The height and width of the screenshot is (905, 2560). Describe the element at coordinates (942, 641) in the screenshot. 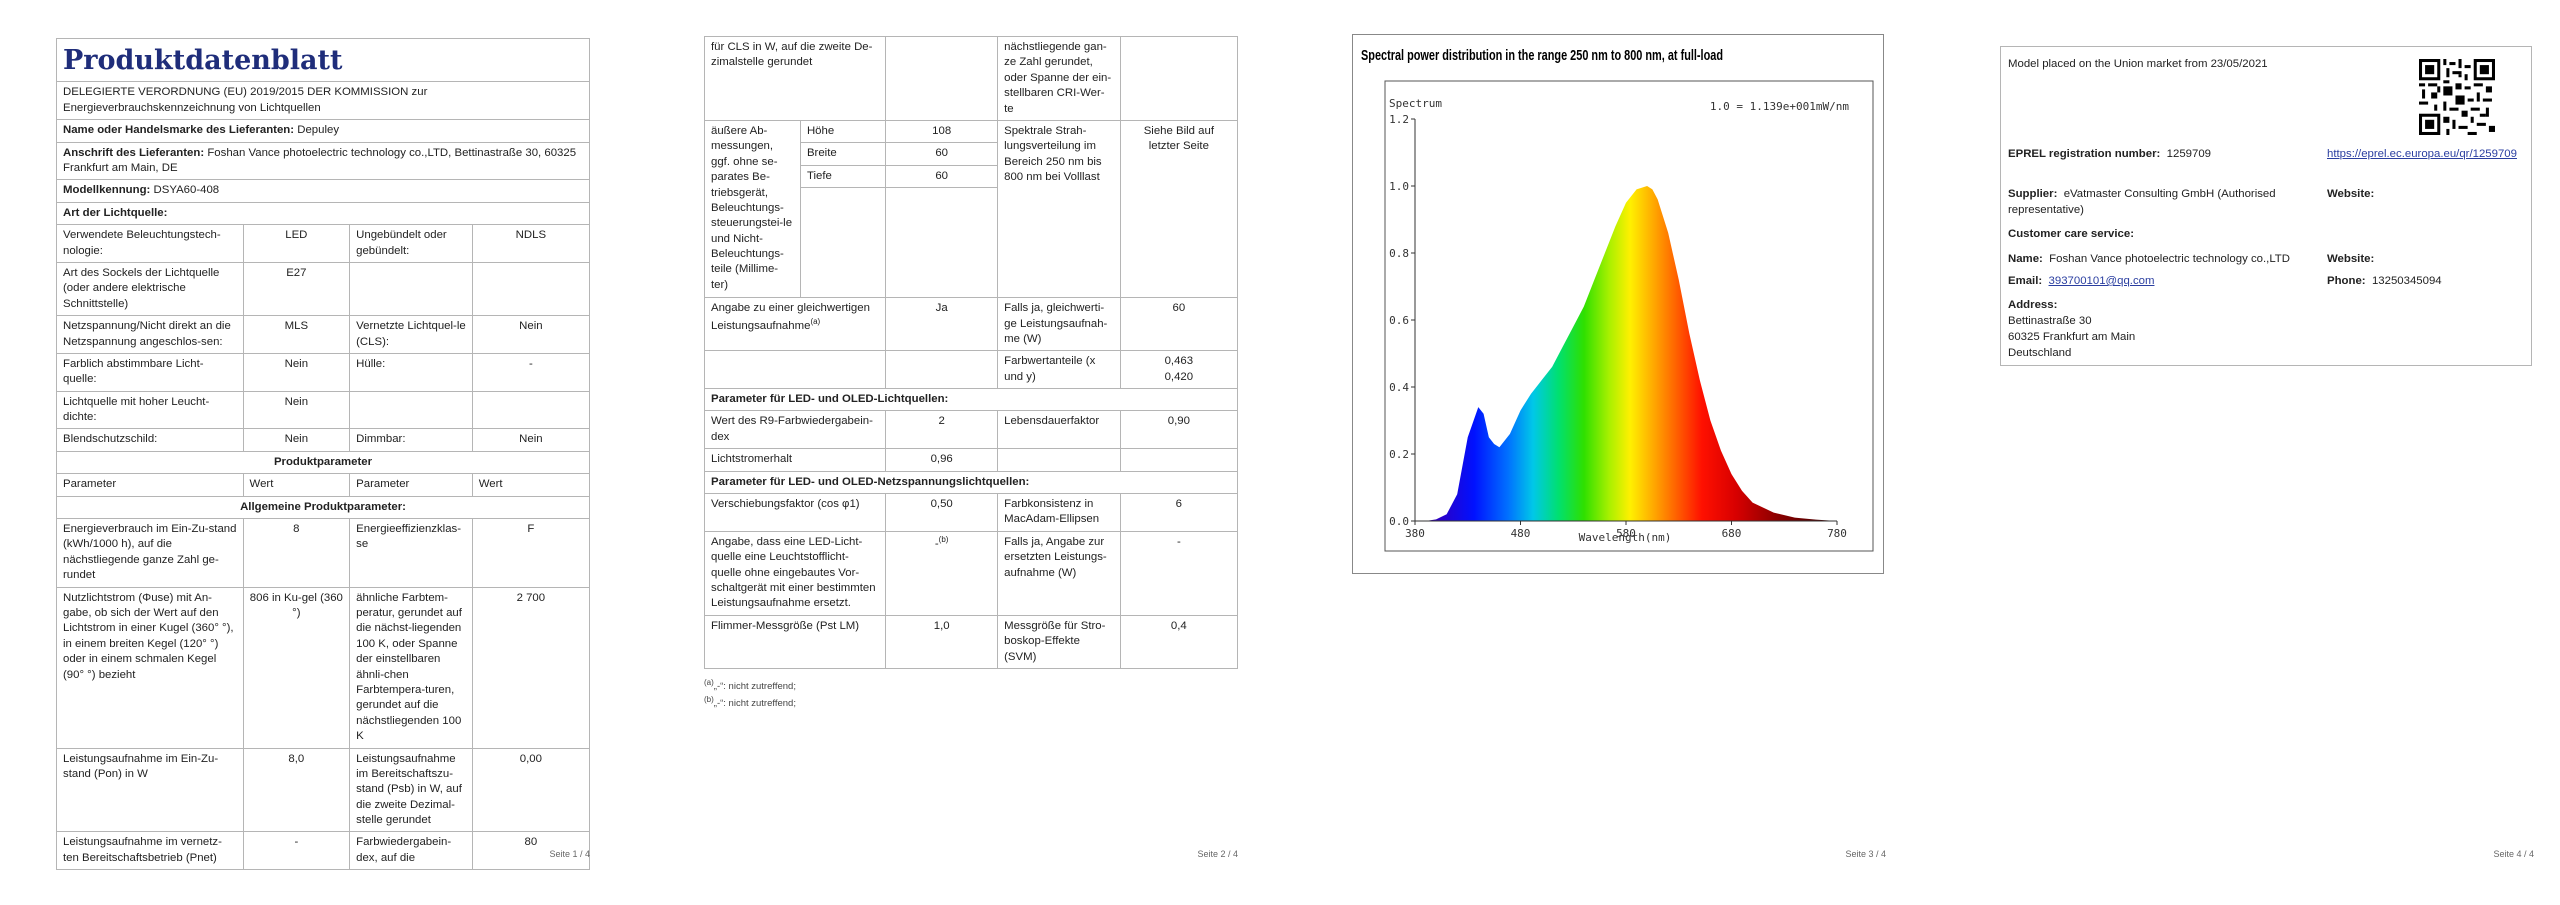

I see `value-cell: 1,0` at that location.